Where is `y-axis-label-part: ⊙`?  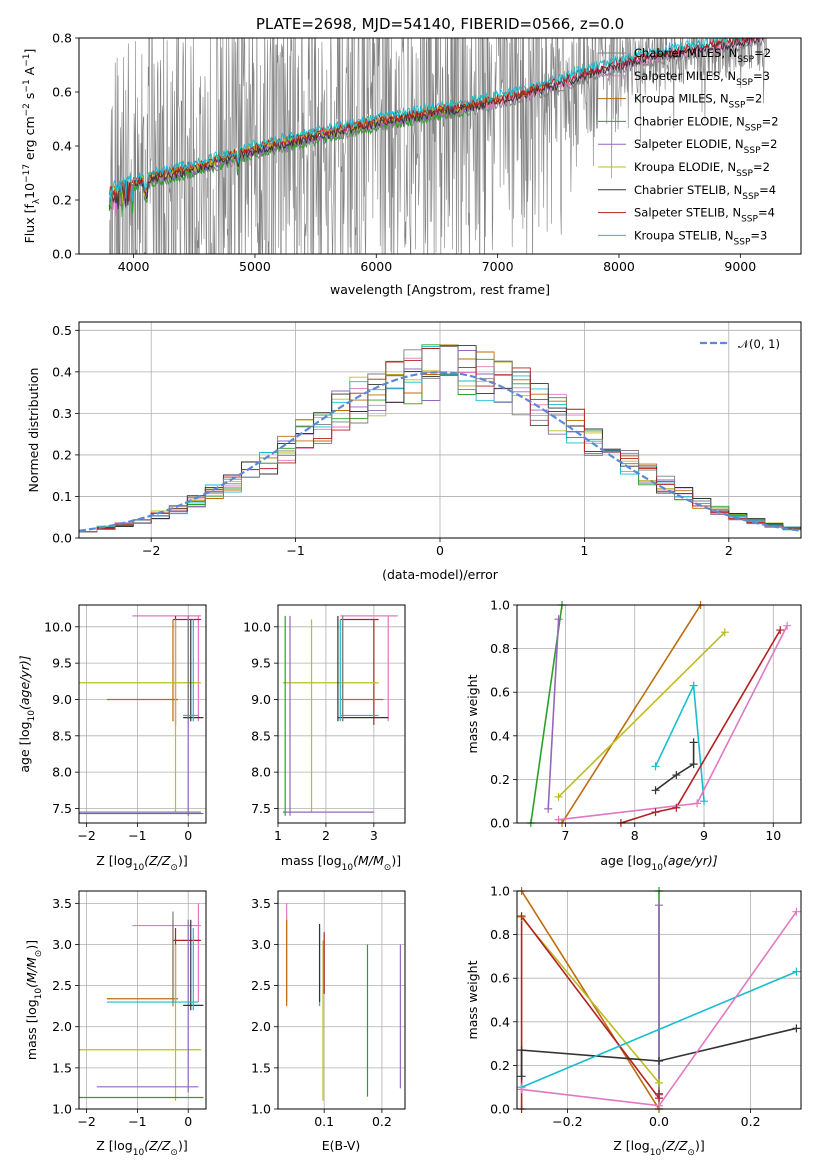
y-axis-label-part: ⊙ is located at coordinates (39, 954).